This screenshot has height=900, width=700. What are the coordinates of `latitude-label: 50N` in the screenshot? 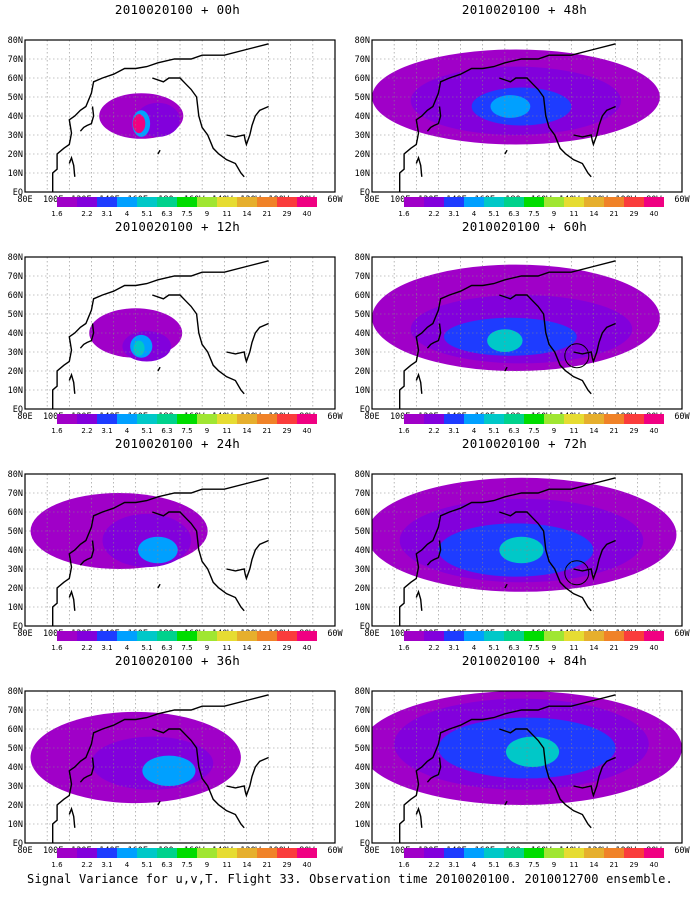 It's located at (362, 749).